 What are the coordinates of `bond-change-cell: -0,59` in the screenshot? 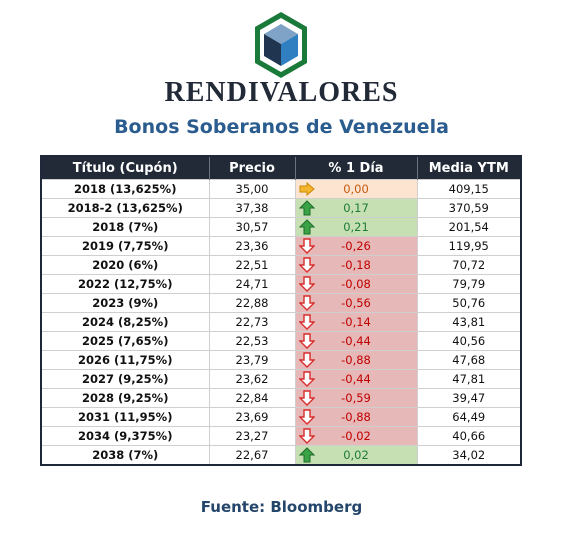 It's located at (356, 398).